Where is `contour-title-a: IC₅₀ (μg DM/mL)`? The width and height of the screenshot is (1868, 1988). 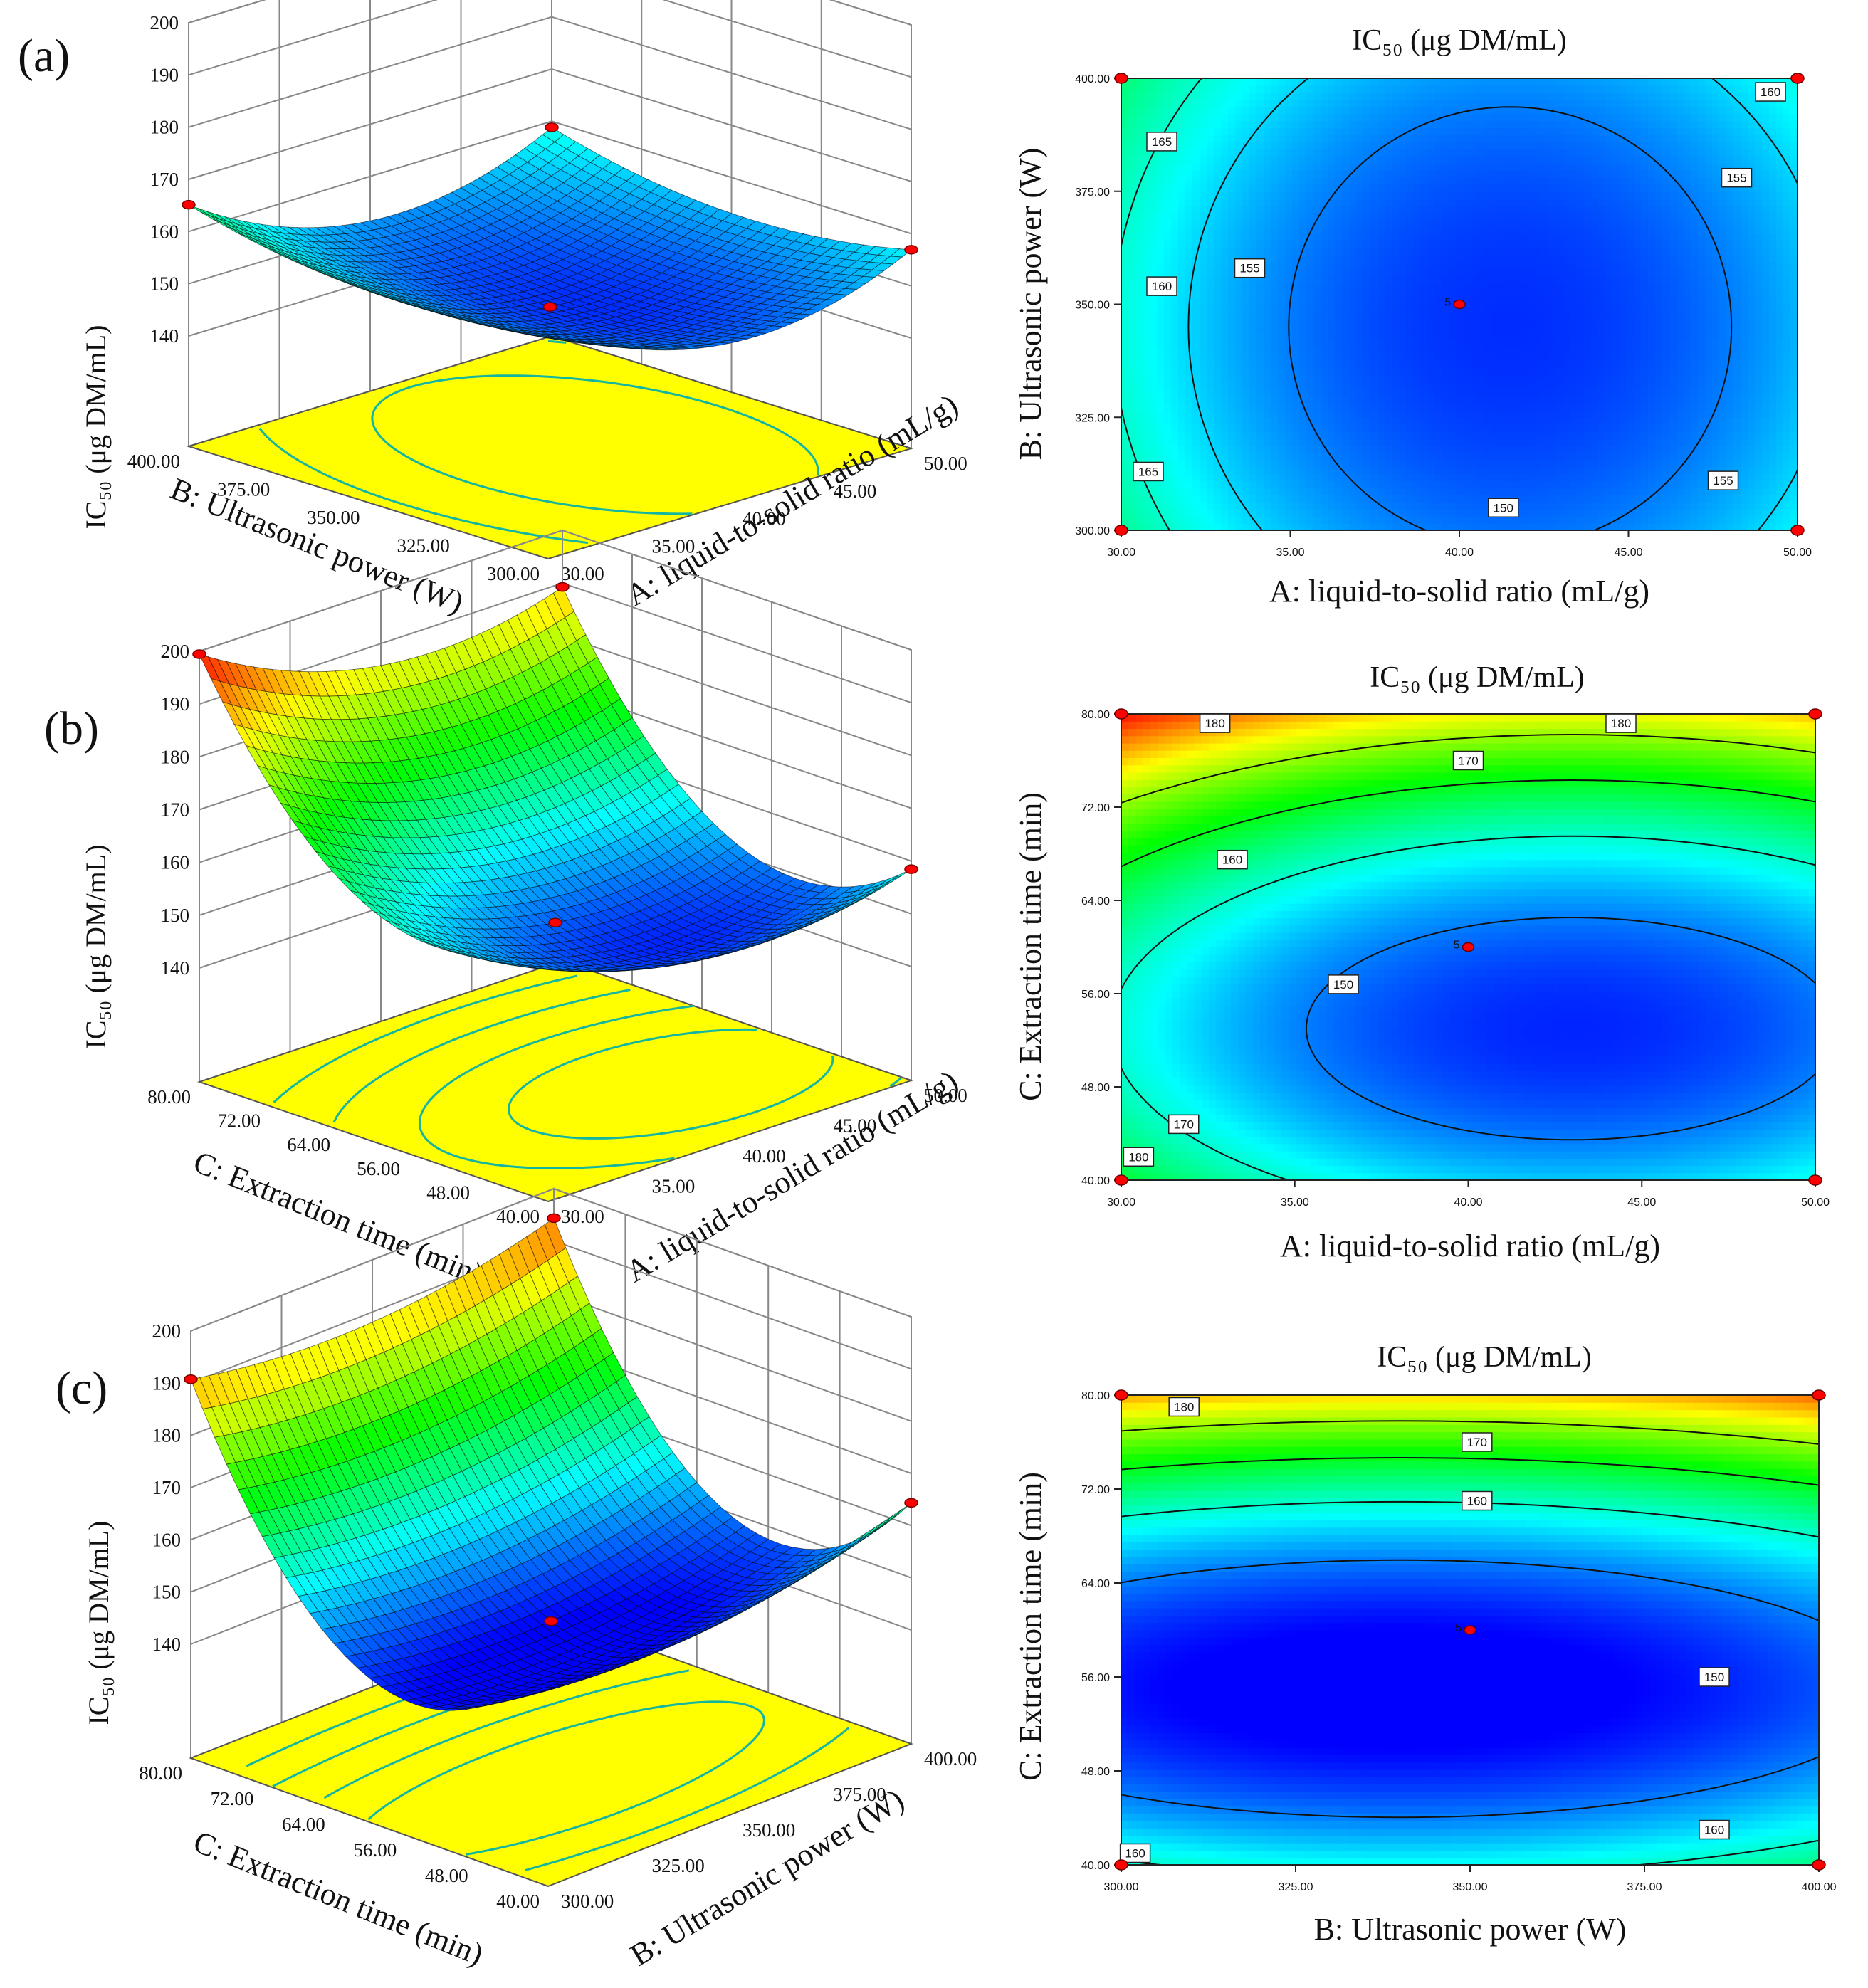 contour-title-a: IC₅₀ (μg DM/mL) is located at coordinates (1459, 40).